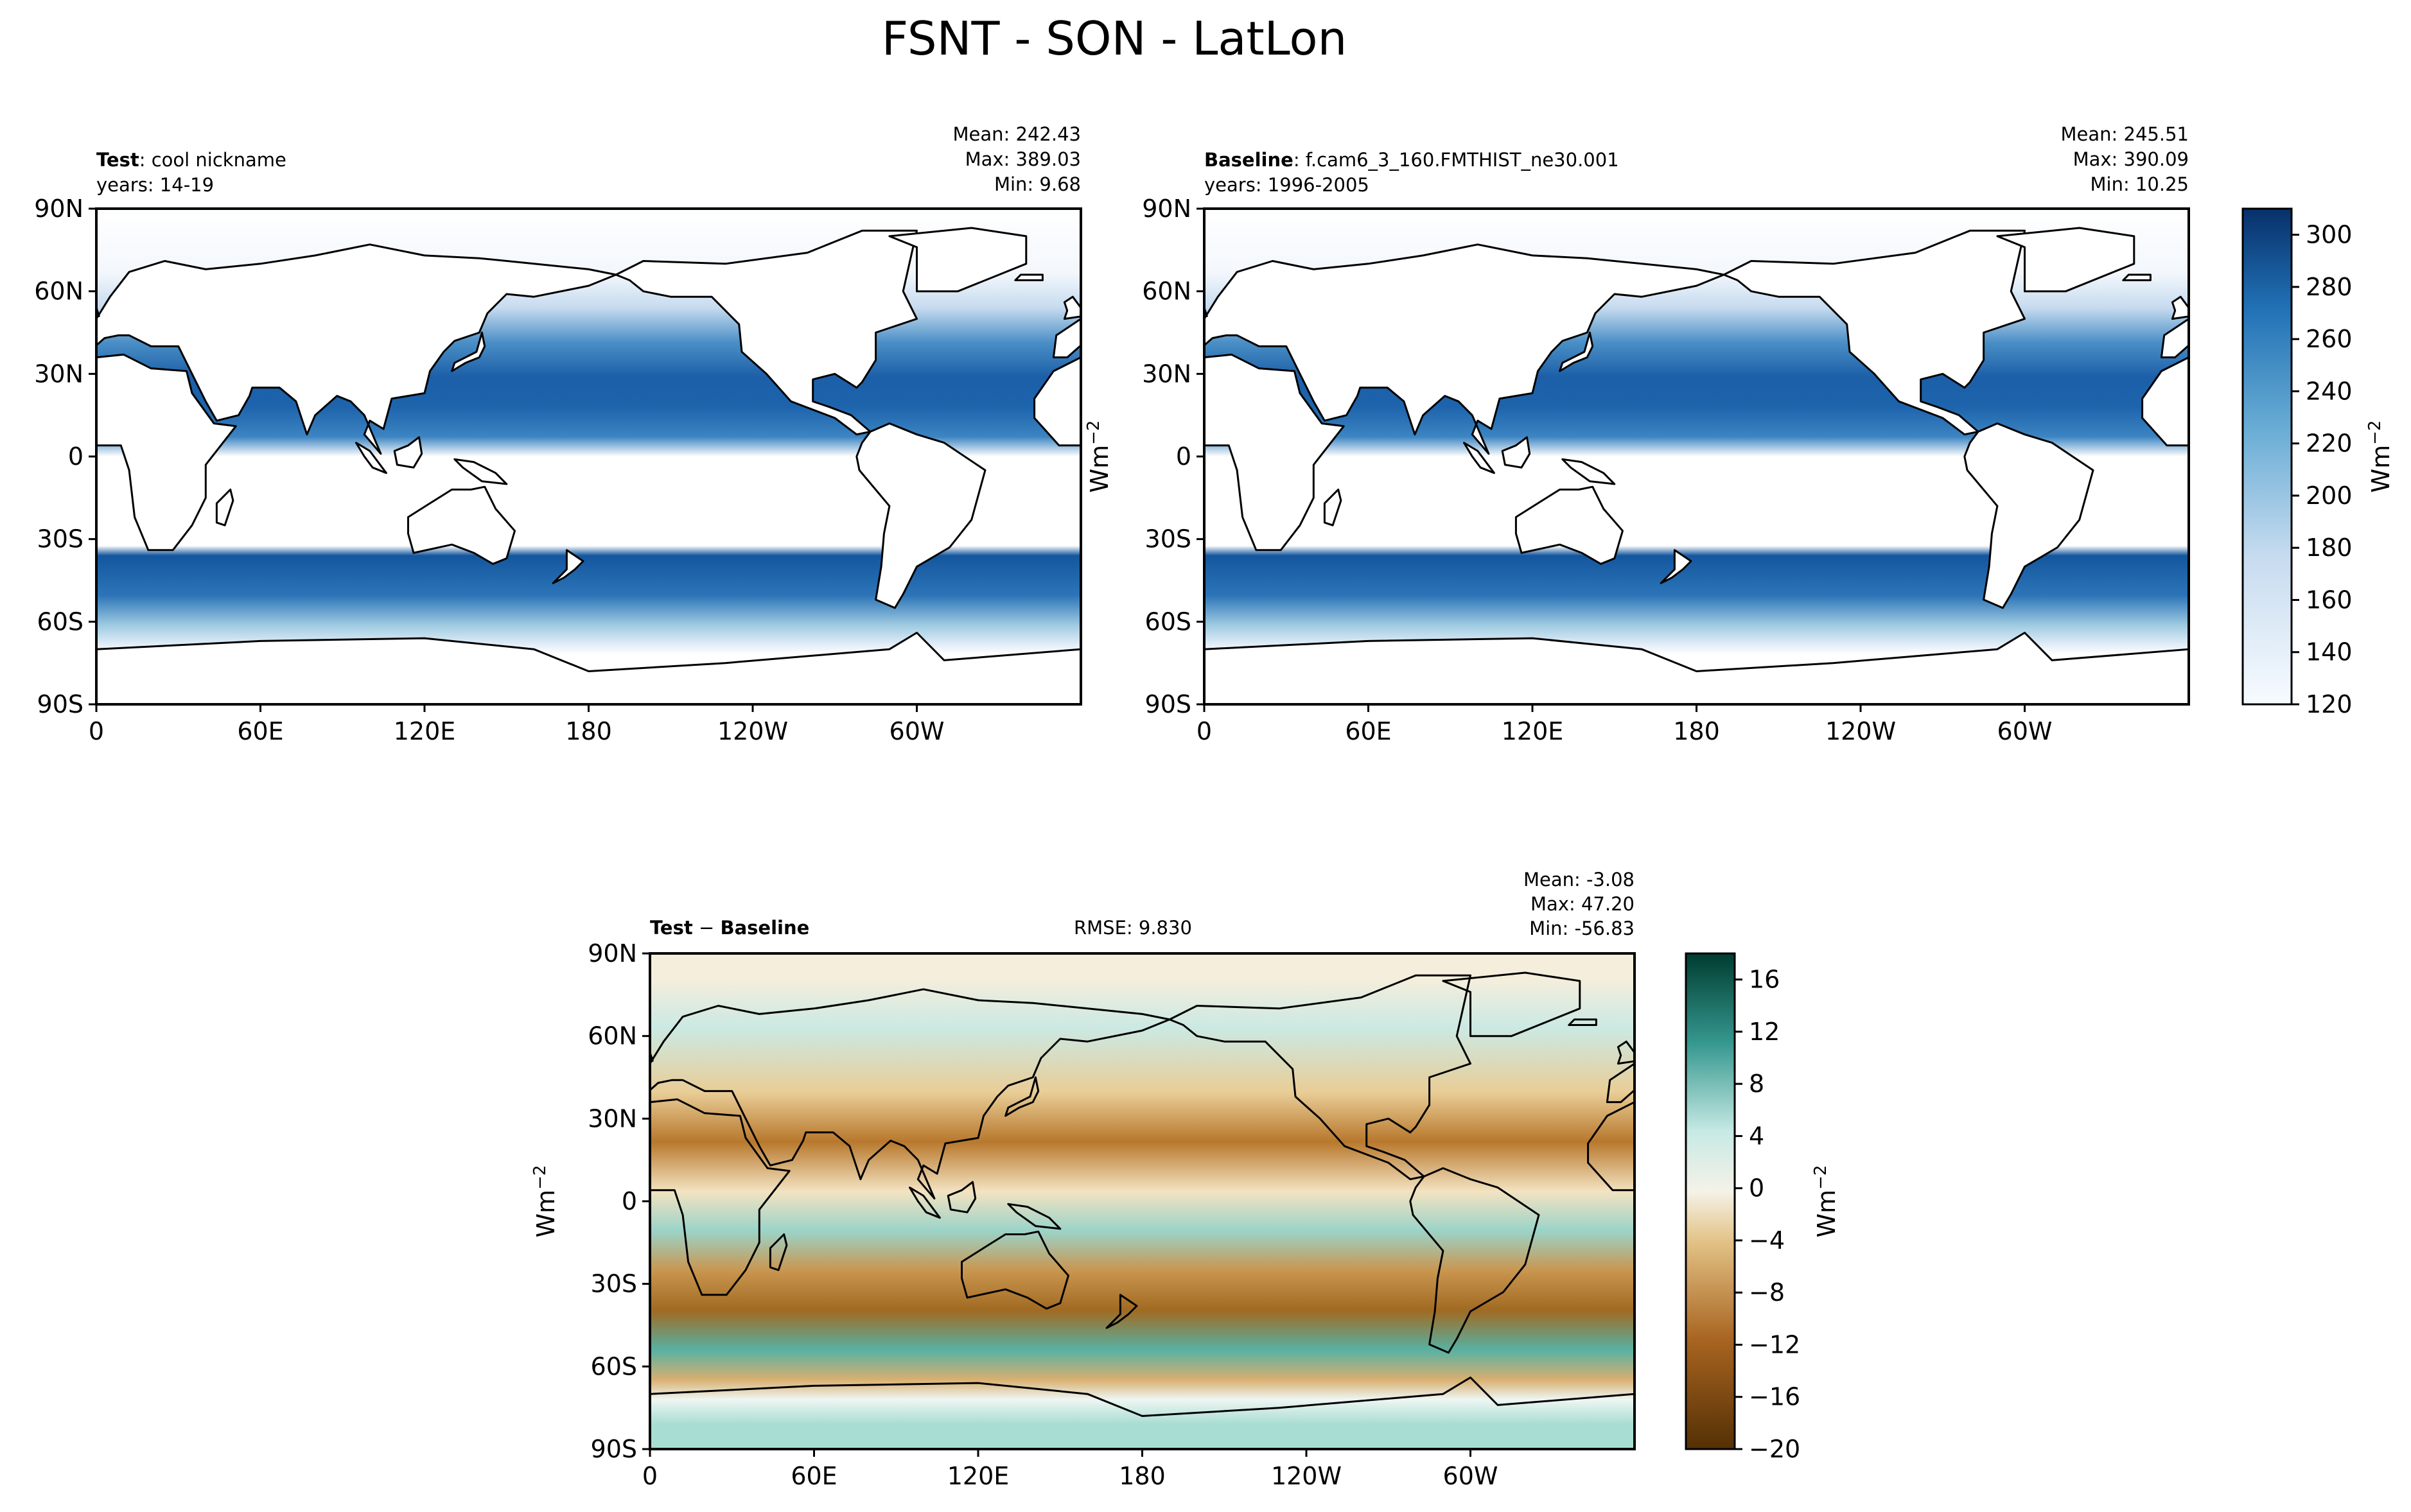 This screenshot has height=1512, width=2411. Describe the element at coordinates (1774, 1344) in the screenshot. I see `colorbar-tick-label: −12` at that location.